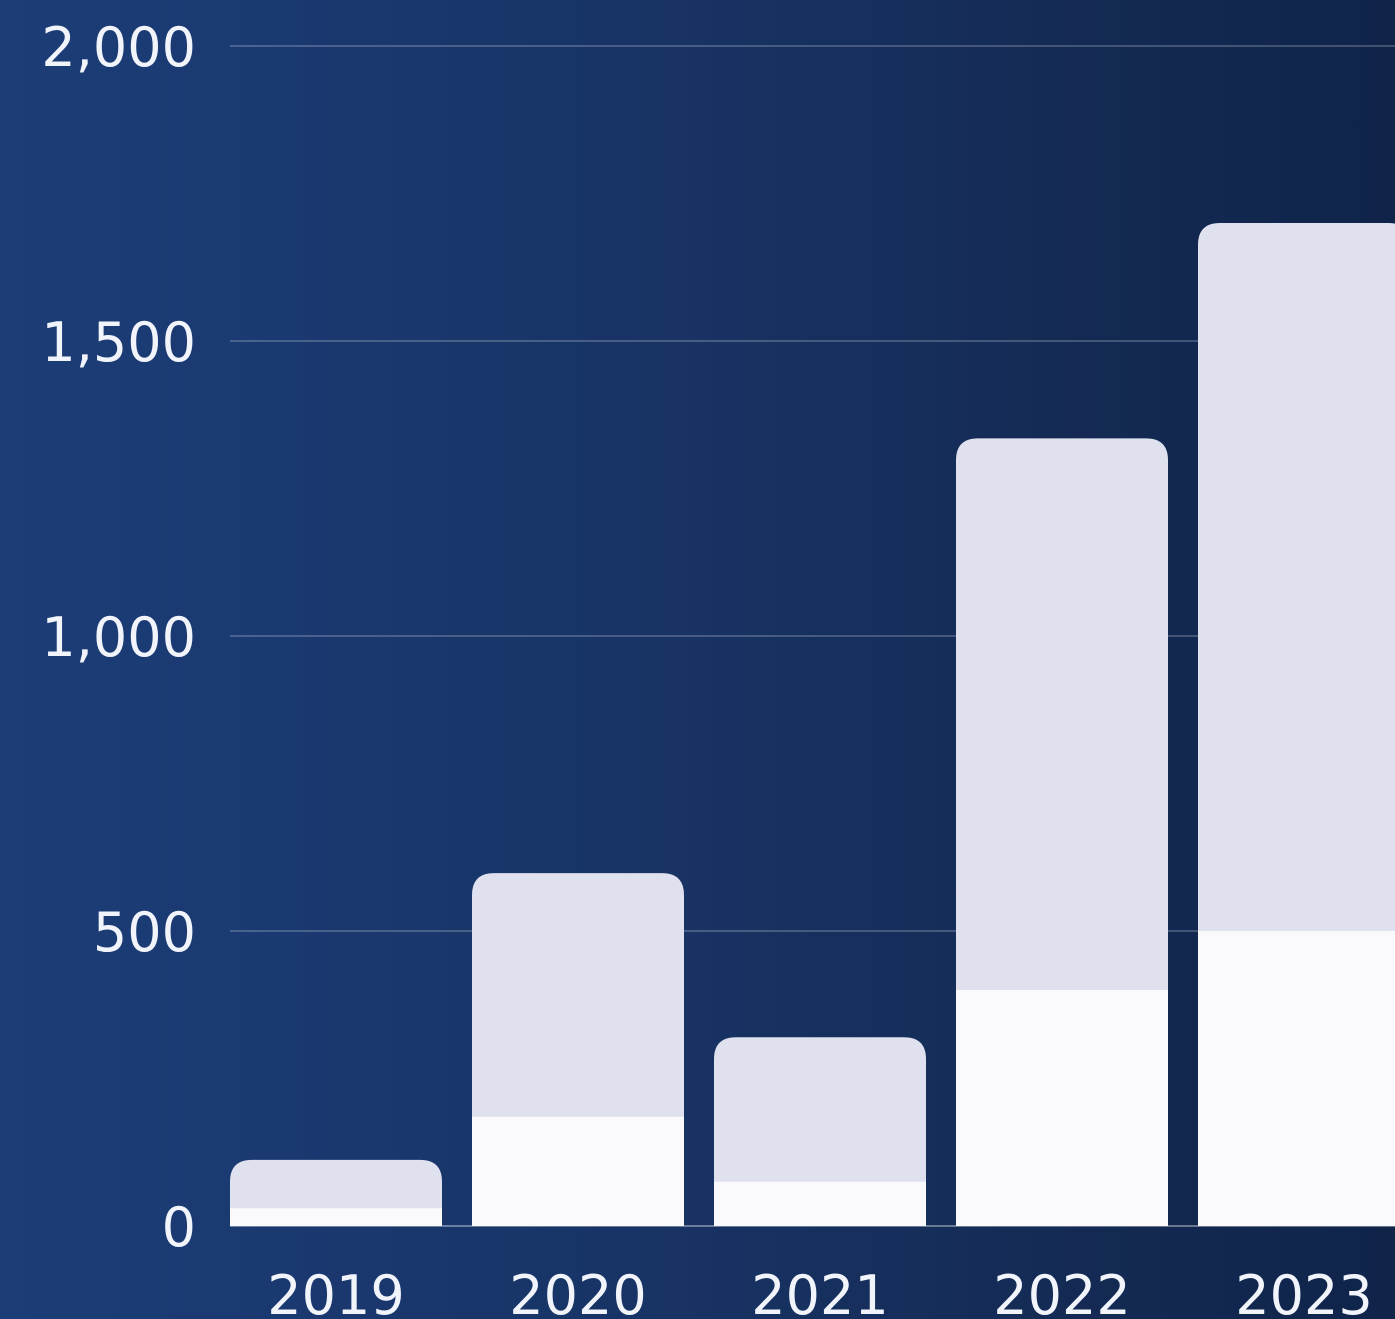 The image size is (1395, 1319). I want to click on x-tick-label: 2022, so click(1061, 1291).